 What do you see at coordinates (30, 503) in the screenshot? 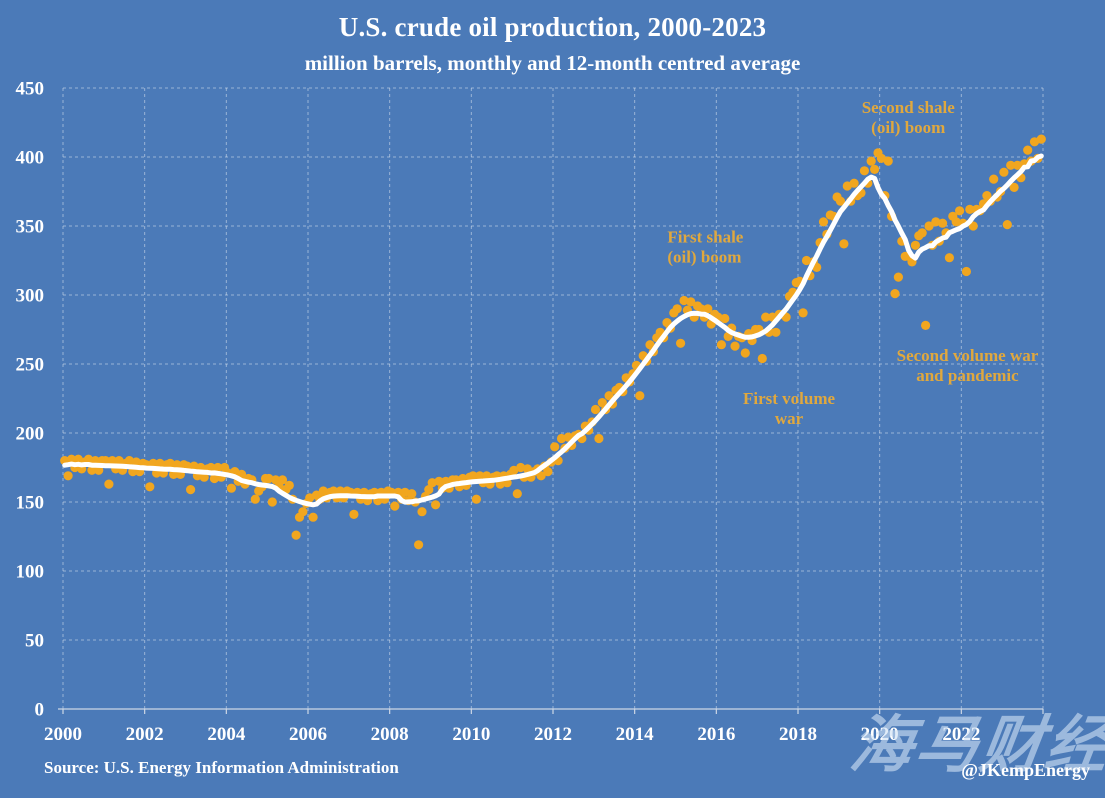
I see `y-tick-label: 150` at bounding box center [30, 503].